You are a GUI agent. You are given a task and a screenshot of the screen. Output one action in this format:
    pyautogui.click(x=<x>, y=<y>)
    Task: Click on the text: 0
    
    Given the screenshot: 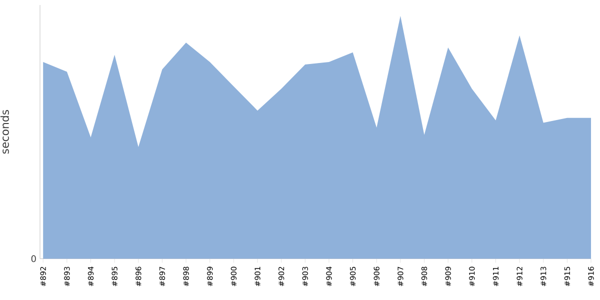 What is the action you would take?
    pyautogui.click(x=33, y=258)
    